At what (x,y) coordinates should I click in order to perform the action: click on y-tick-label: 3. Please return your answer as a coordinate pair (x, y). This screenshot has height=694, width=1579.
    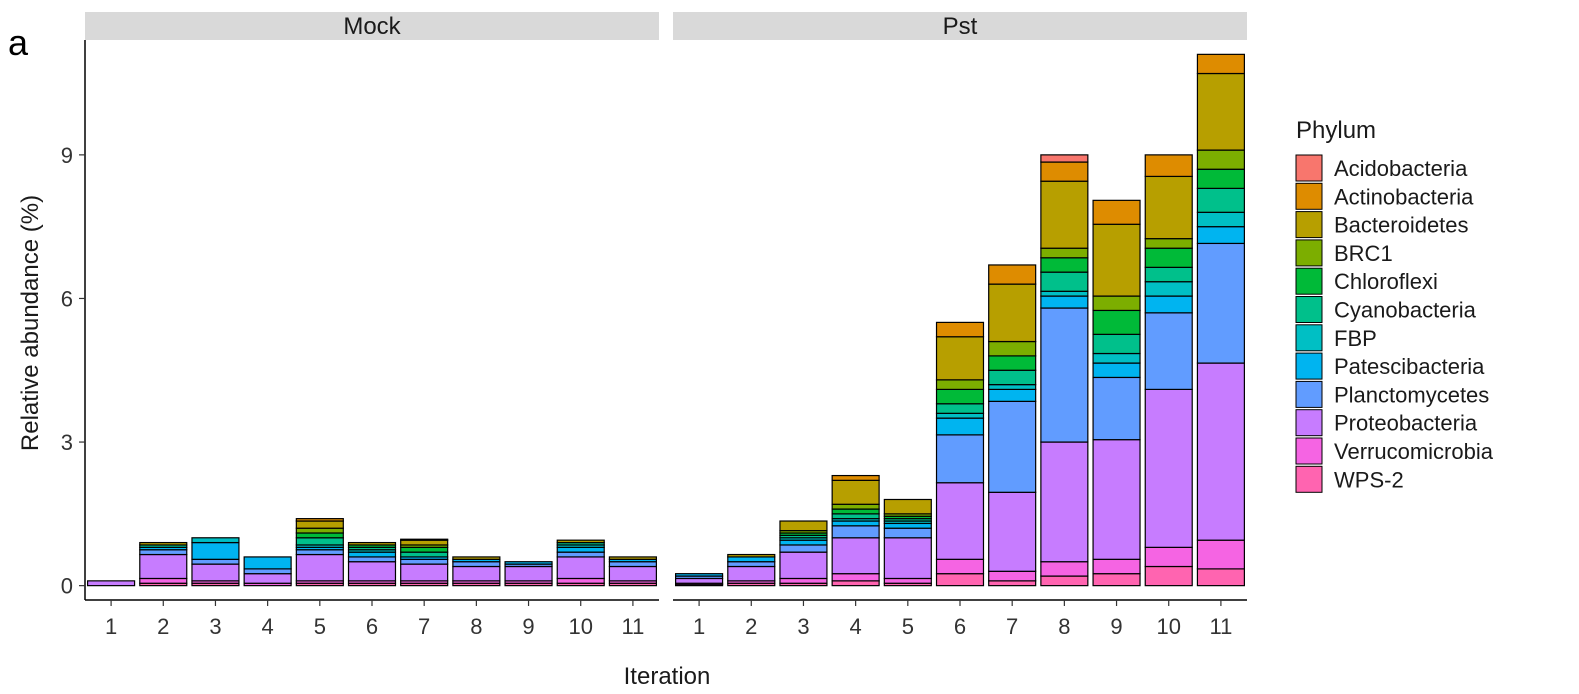
    Looking at the image, I should click on (67, 442).